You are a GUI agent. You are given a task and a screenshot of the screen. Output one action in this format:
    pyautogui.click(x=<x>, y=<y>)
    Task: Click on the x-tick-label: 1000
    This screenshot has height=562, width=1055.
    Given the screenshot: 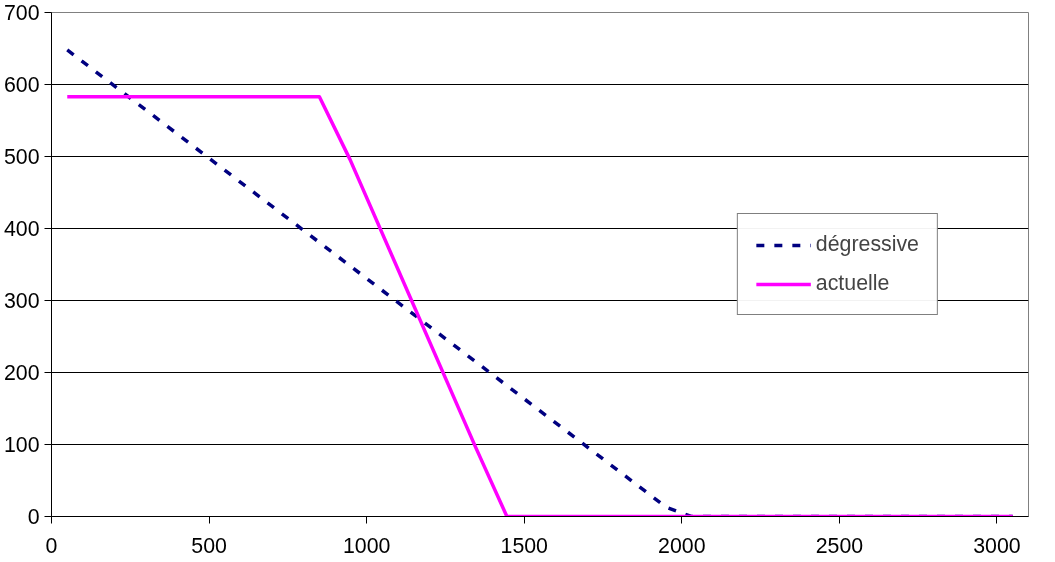 What is the action you would take?
    pyautogui.click(x=366, y=545)
    